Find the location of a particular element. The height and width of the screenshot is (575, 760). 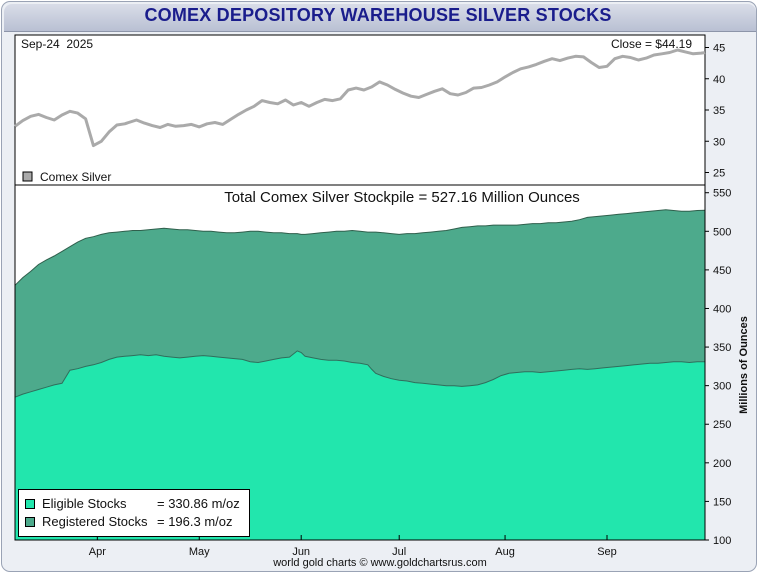

stock-x-tick-label: Sep is located at coordinates (607, 552).